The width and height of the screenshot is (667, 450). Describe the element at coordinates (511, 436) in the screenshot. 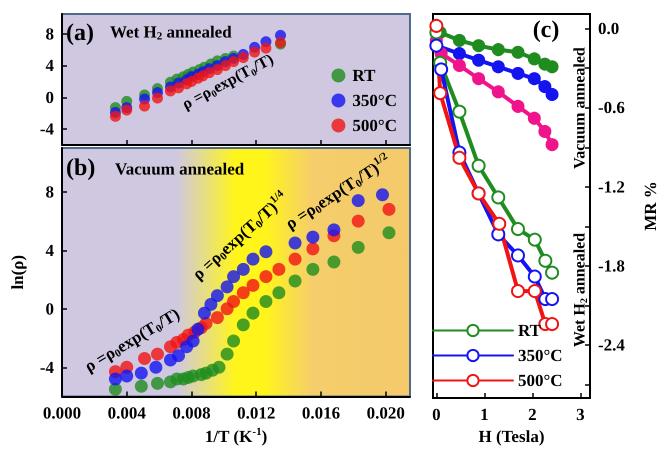

I see `x-axis-title: H (Tesla)` at that location.